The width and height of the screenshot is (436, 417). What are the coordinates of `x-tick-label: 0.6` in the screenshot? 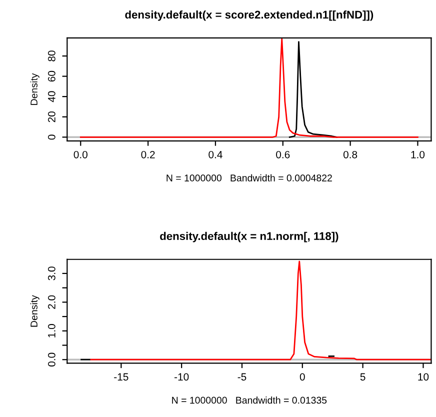 It's located at (283, 154).